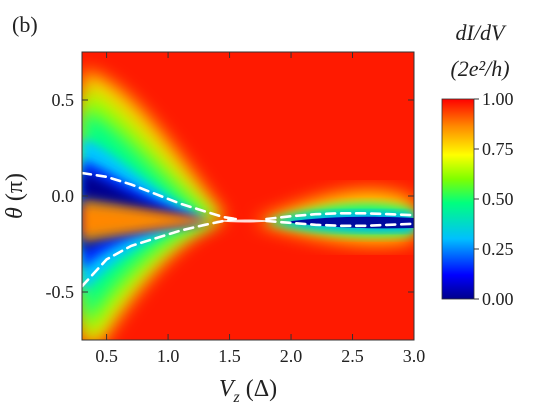 This screenshot has height=413, width=540. Describe the element at coordinates (479, 68) in the screenshot. I see `colorbar-title-line2: (2e²/h)` at that location.